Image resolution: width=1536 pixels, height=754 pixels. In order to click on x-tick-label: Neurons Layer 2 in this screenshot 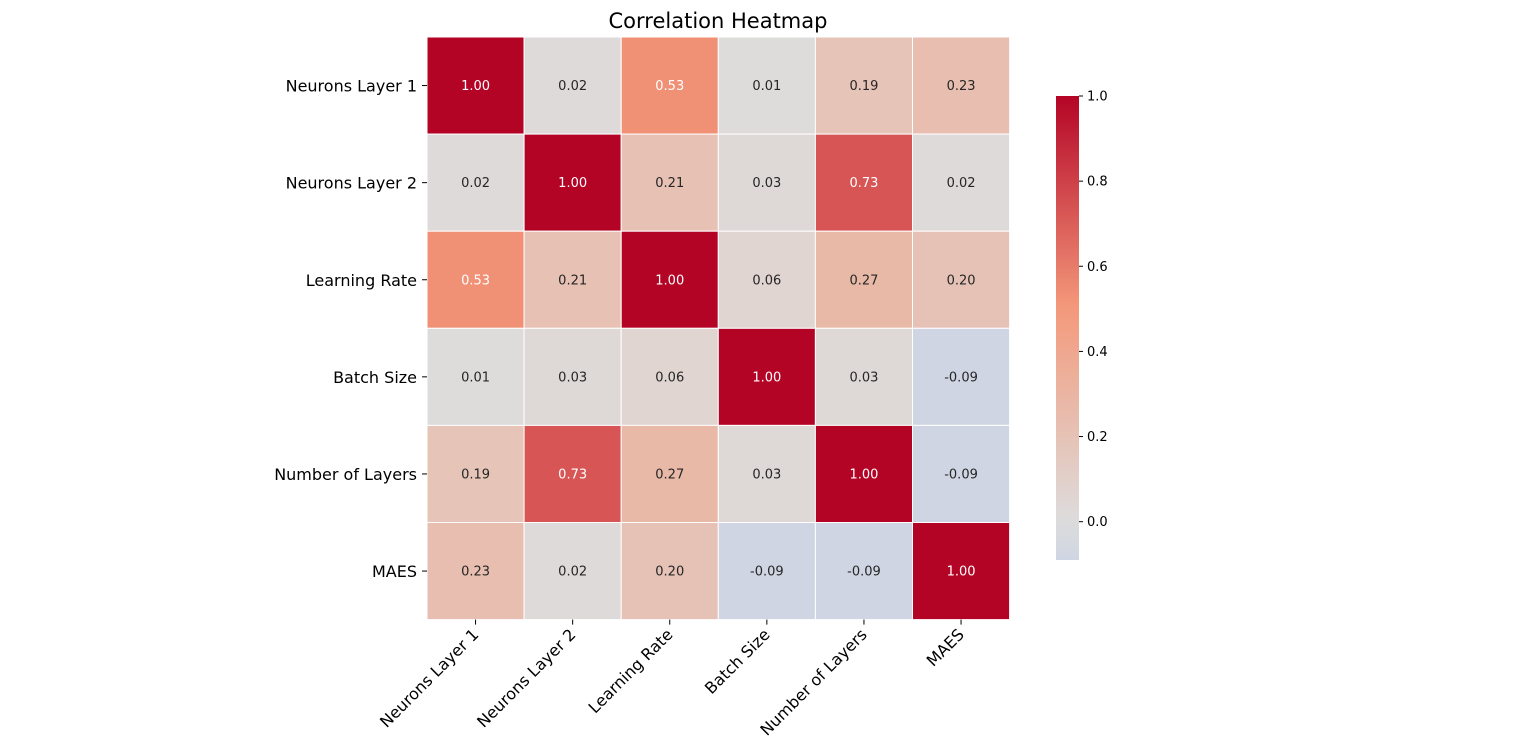, I will do `click(526, 678)`.